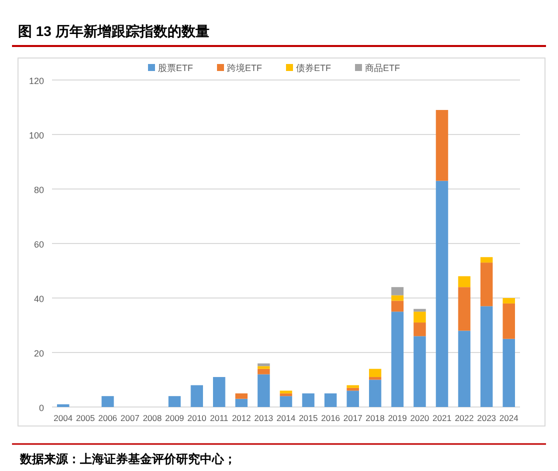 Image resolution: width=558 pixels, height=471 pixels. I want to click on x-tick-label: 2024, so click(509, 418).